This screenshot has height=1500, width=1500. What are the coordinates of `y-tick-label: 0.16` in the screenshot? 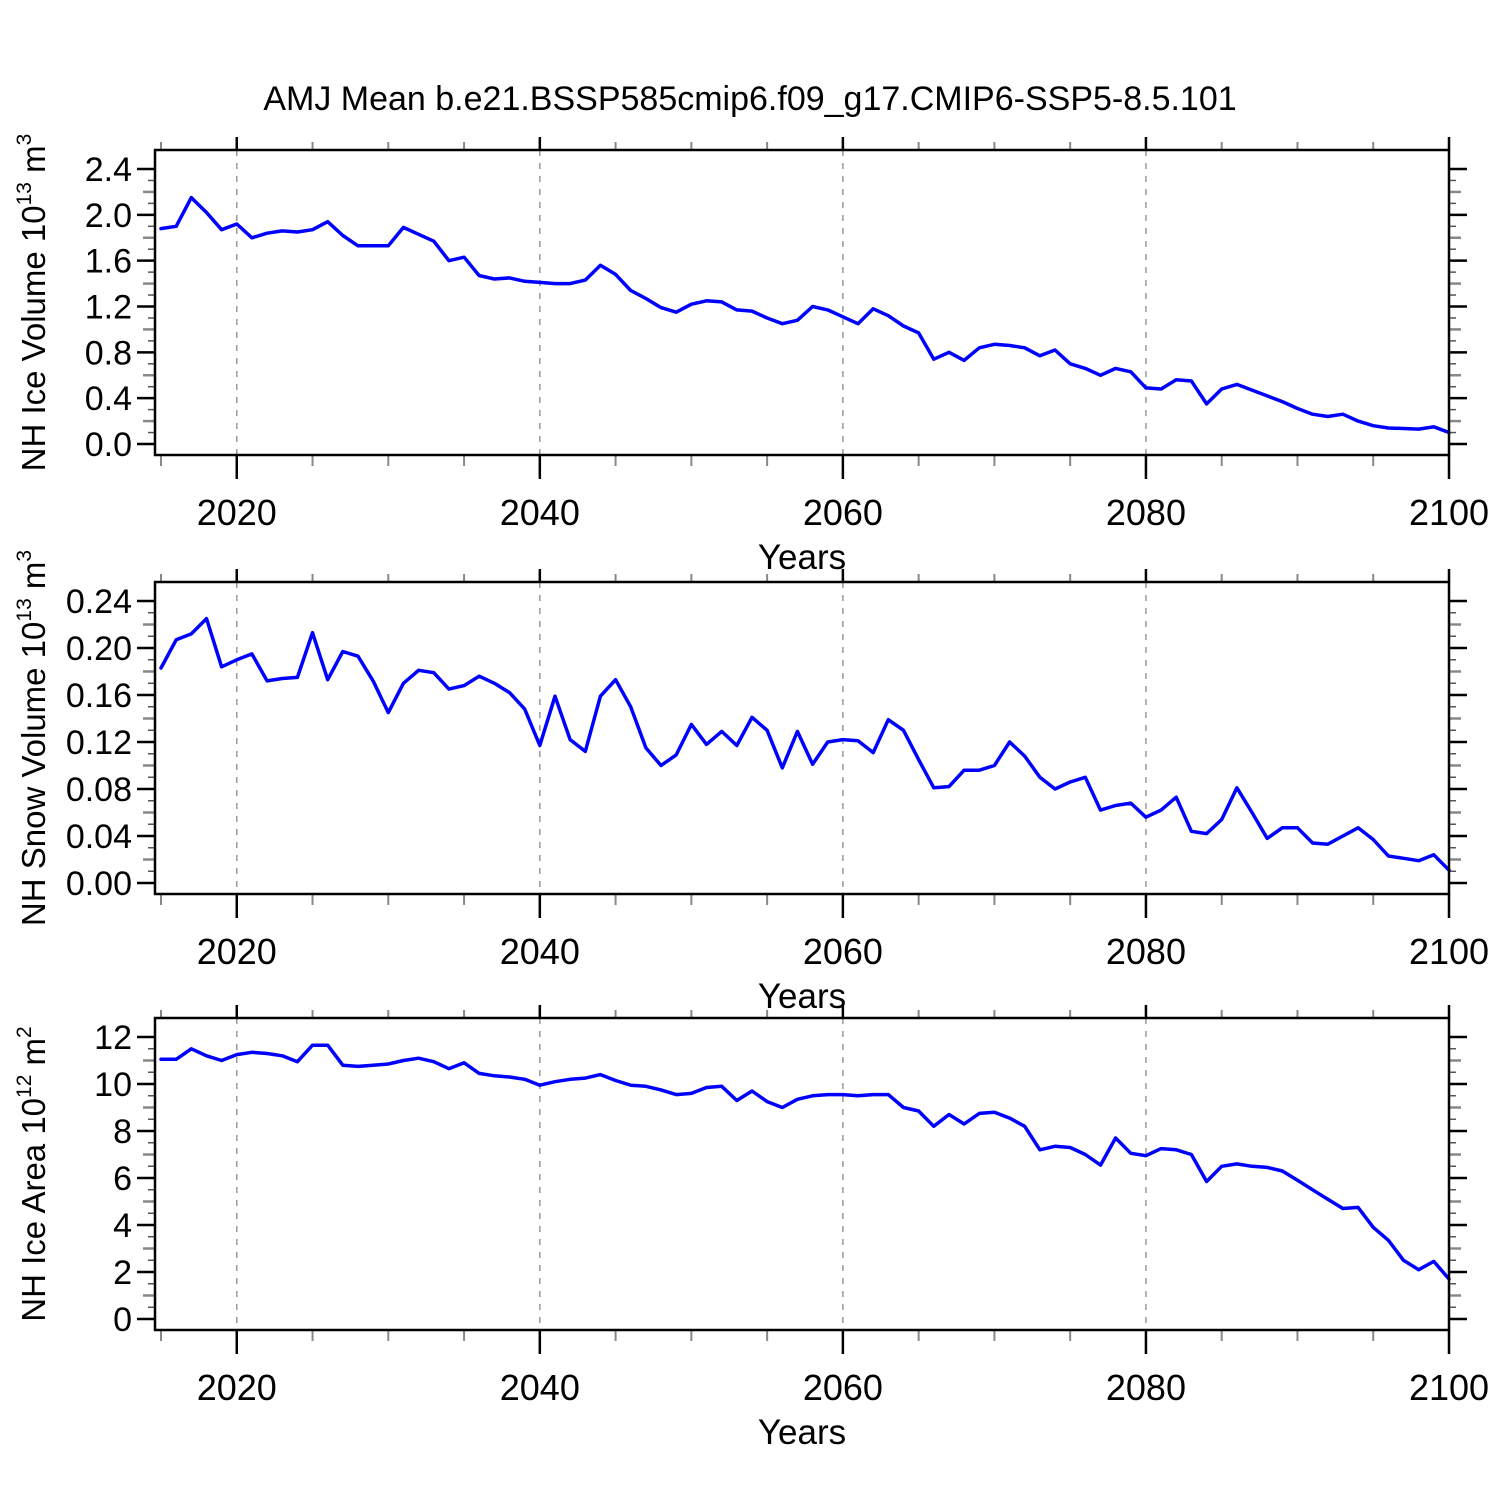 It's located at (99, 696).